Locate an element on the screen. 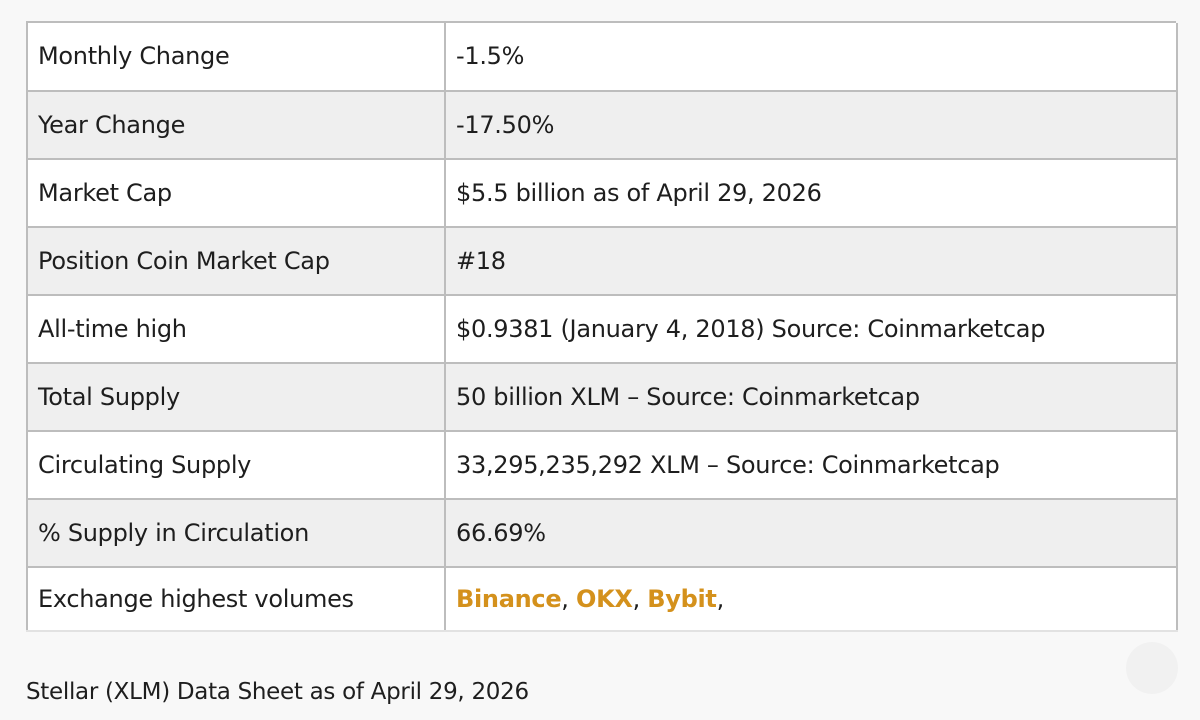 The image size is (1200, 720). exchange-link-binance: Binance is located at coordinates (509, 598).